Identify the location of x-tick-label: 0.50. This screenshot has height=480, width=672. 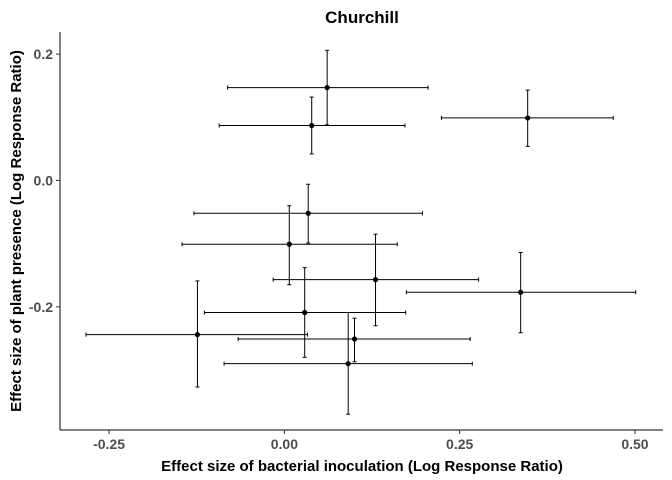
(634, 444).